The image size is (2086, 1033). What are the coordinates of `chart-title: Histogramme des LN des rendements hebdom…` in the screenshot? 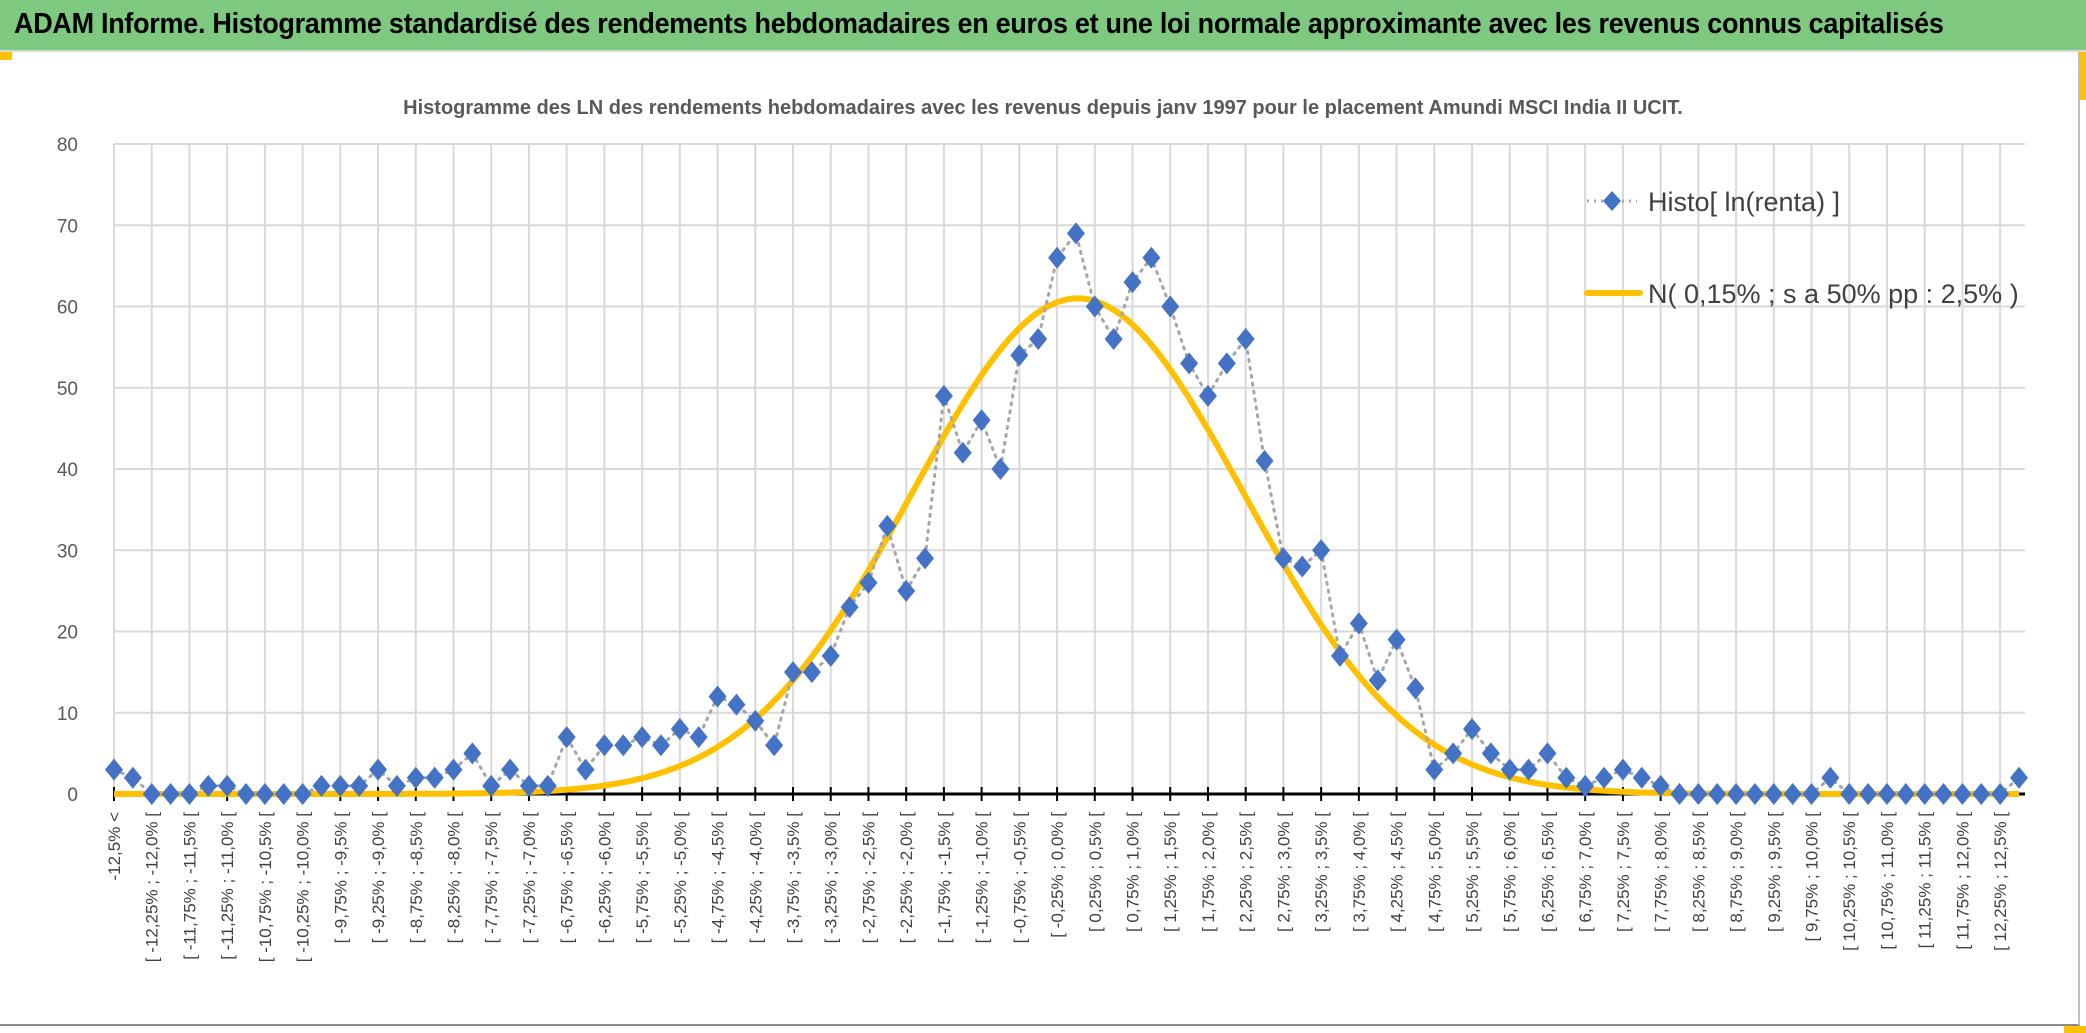 It's located at (1043, 108).